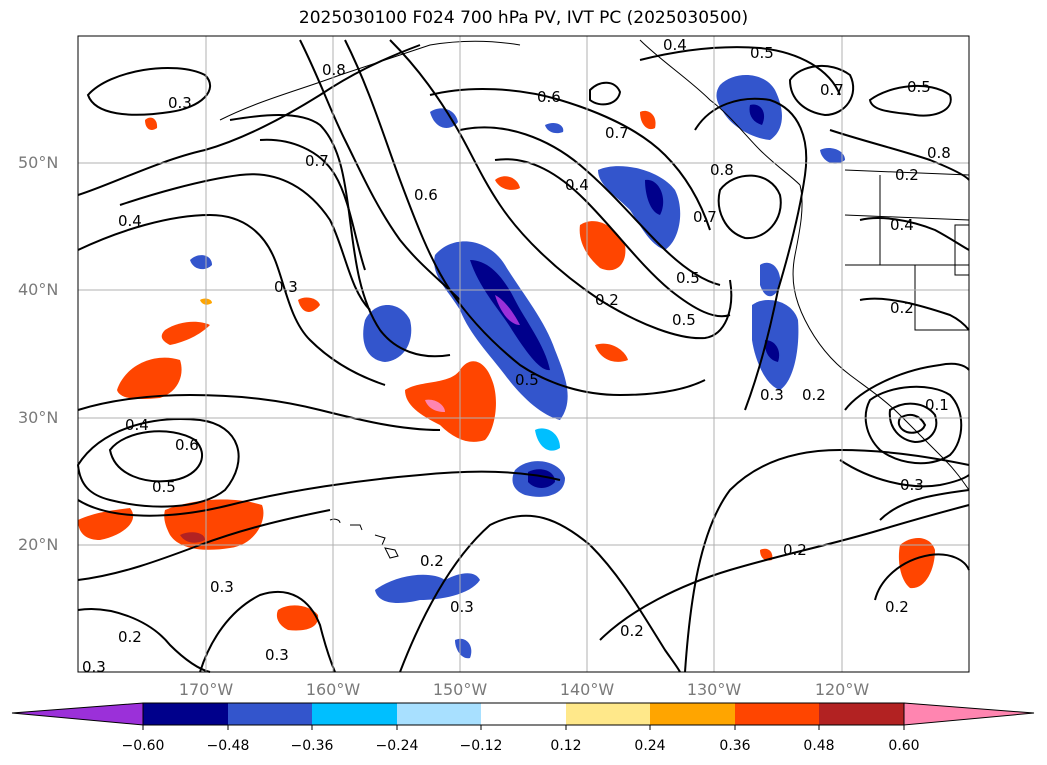  Describe the element at coordinates (333, 689) in the screenshot. I see `lon-label: 160°W` at that location.